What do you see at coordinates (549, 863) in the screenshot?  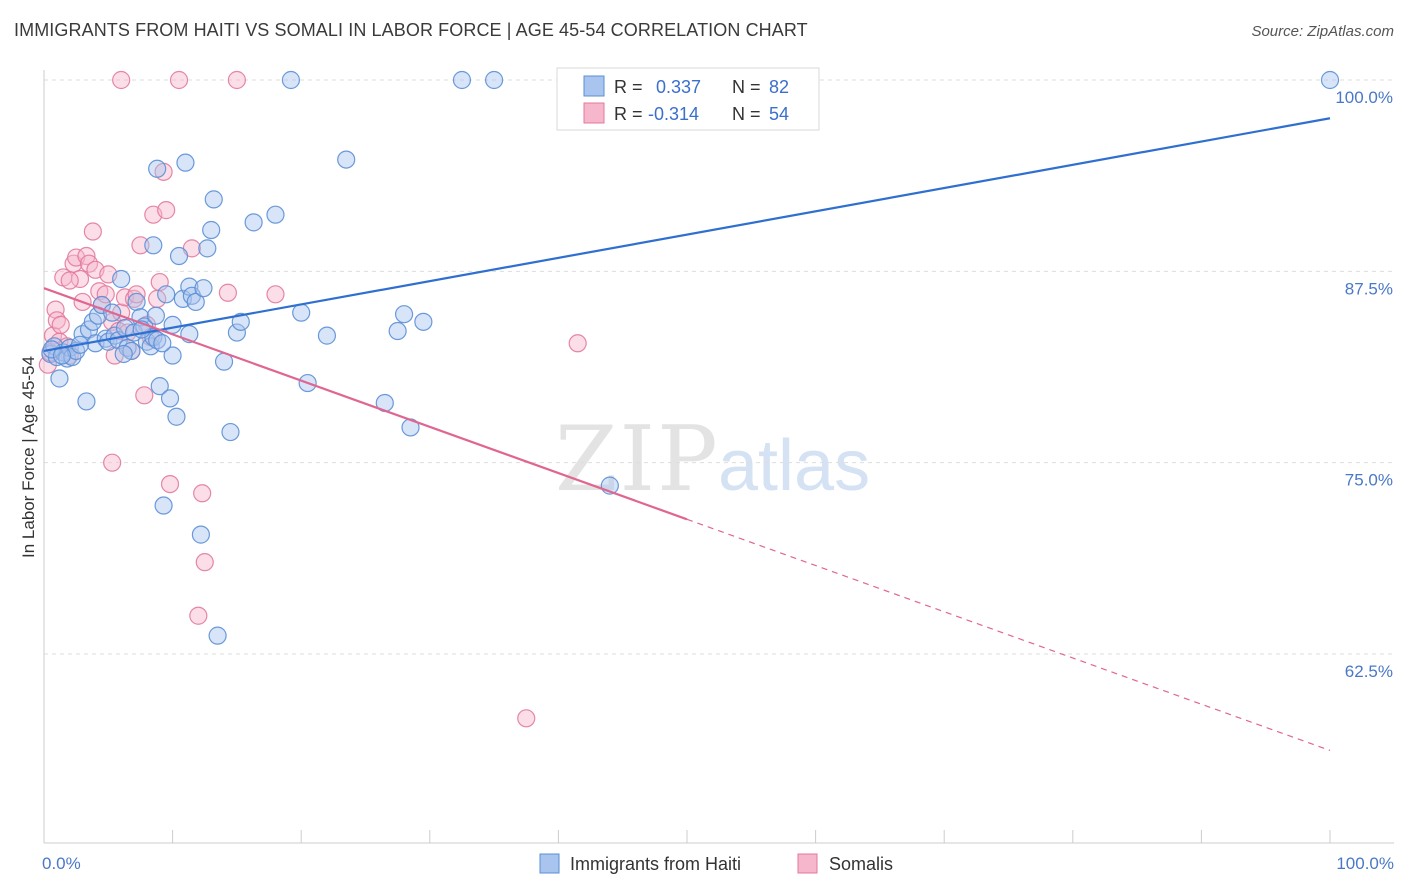 I see `bottom-legend-swatch-haiti` at bounding box center [549, 863].